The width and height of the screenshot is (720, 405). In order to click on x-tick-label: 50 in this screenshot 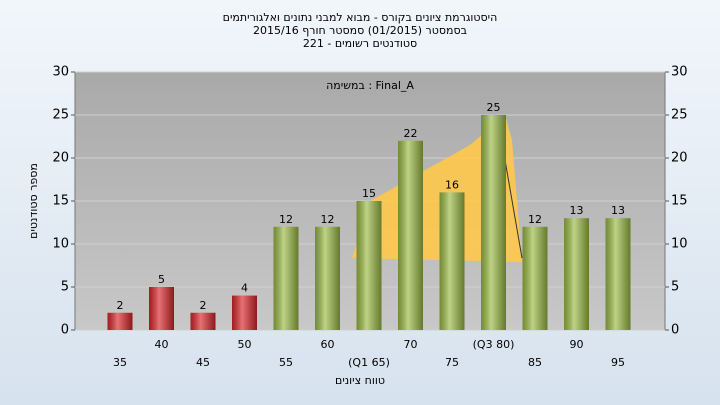, I will do `click(245, 344)`.